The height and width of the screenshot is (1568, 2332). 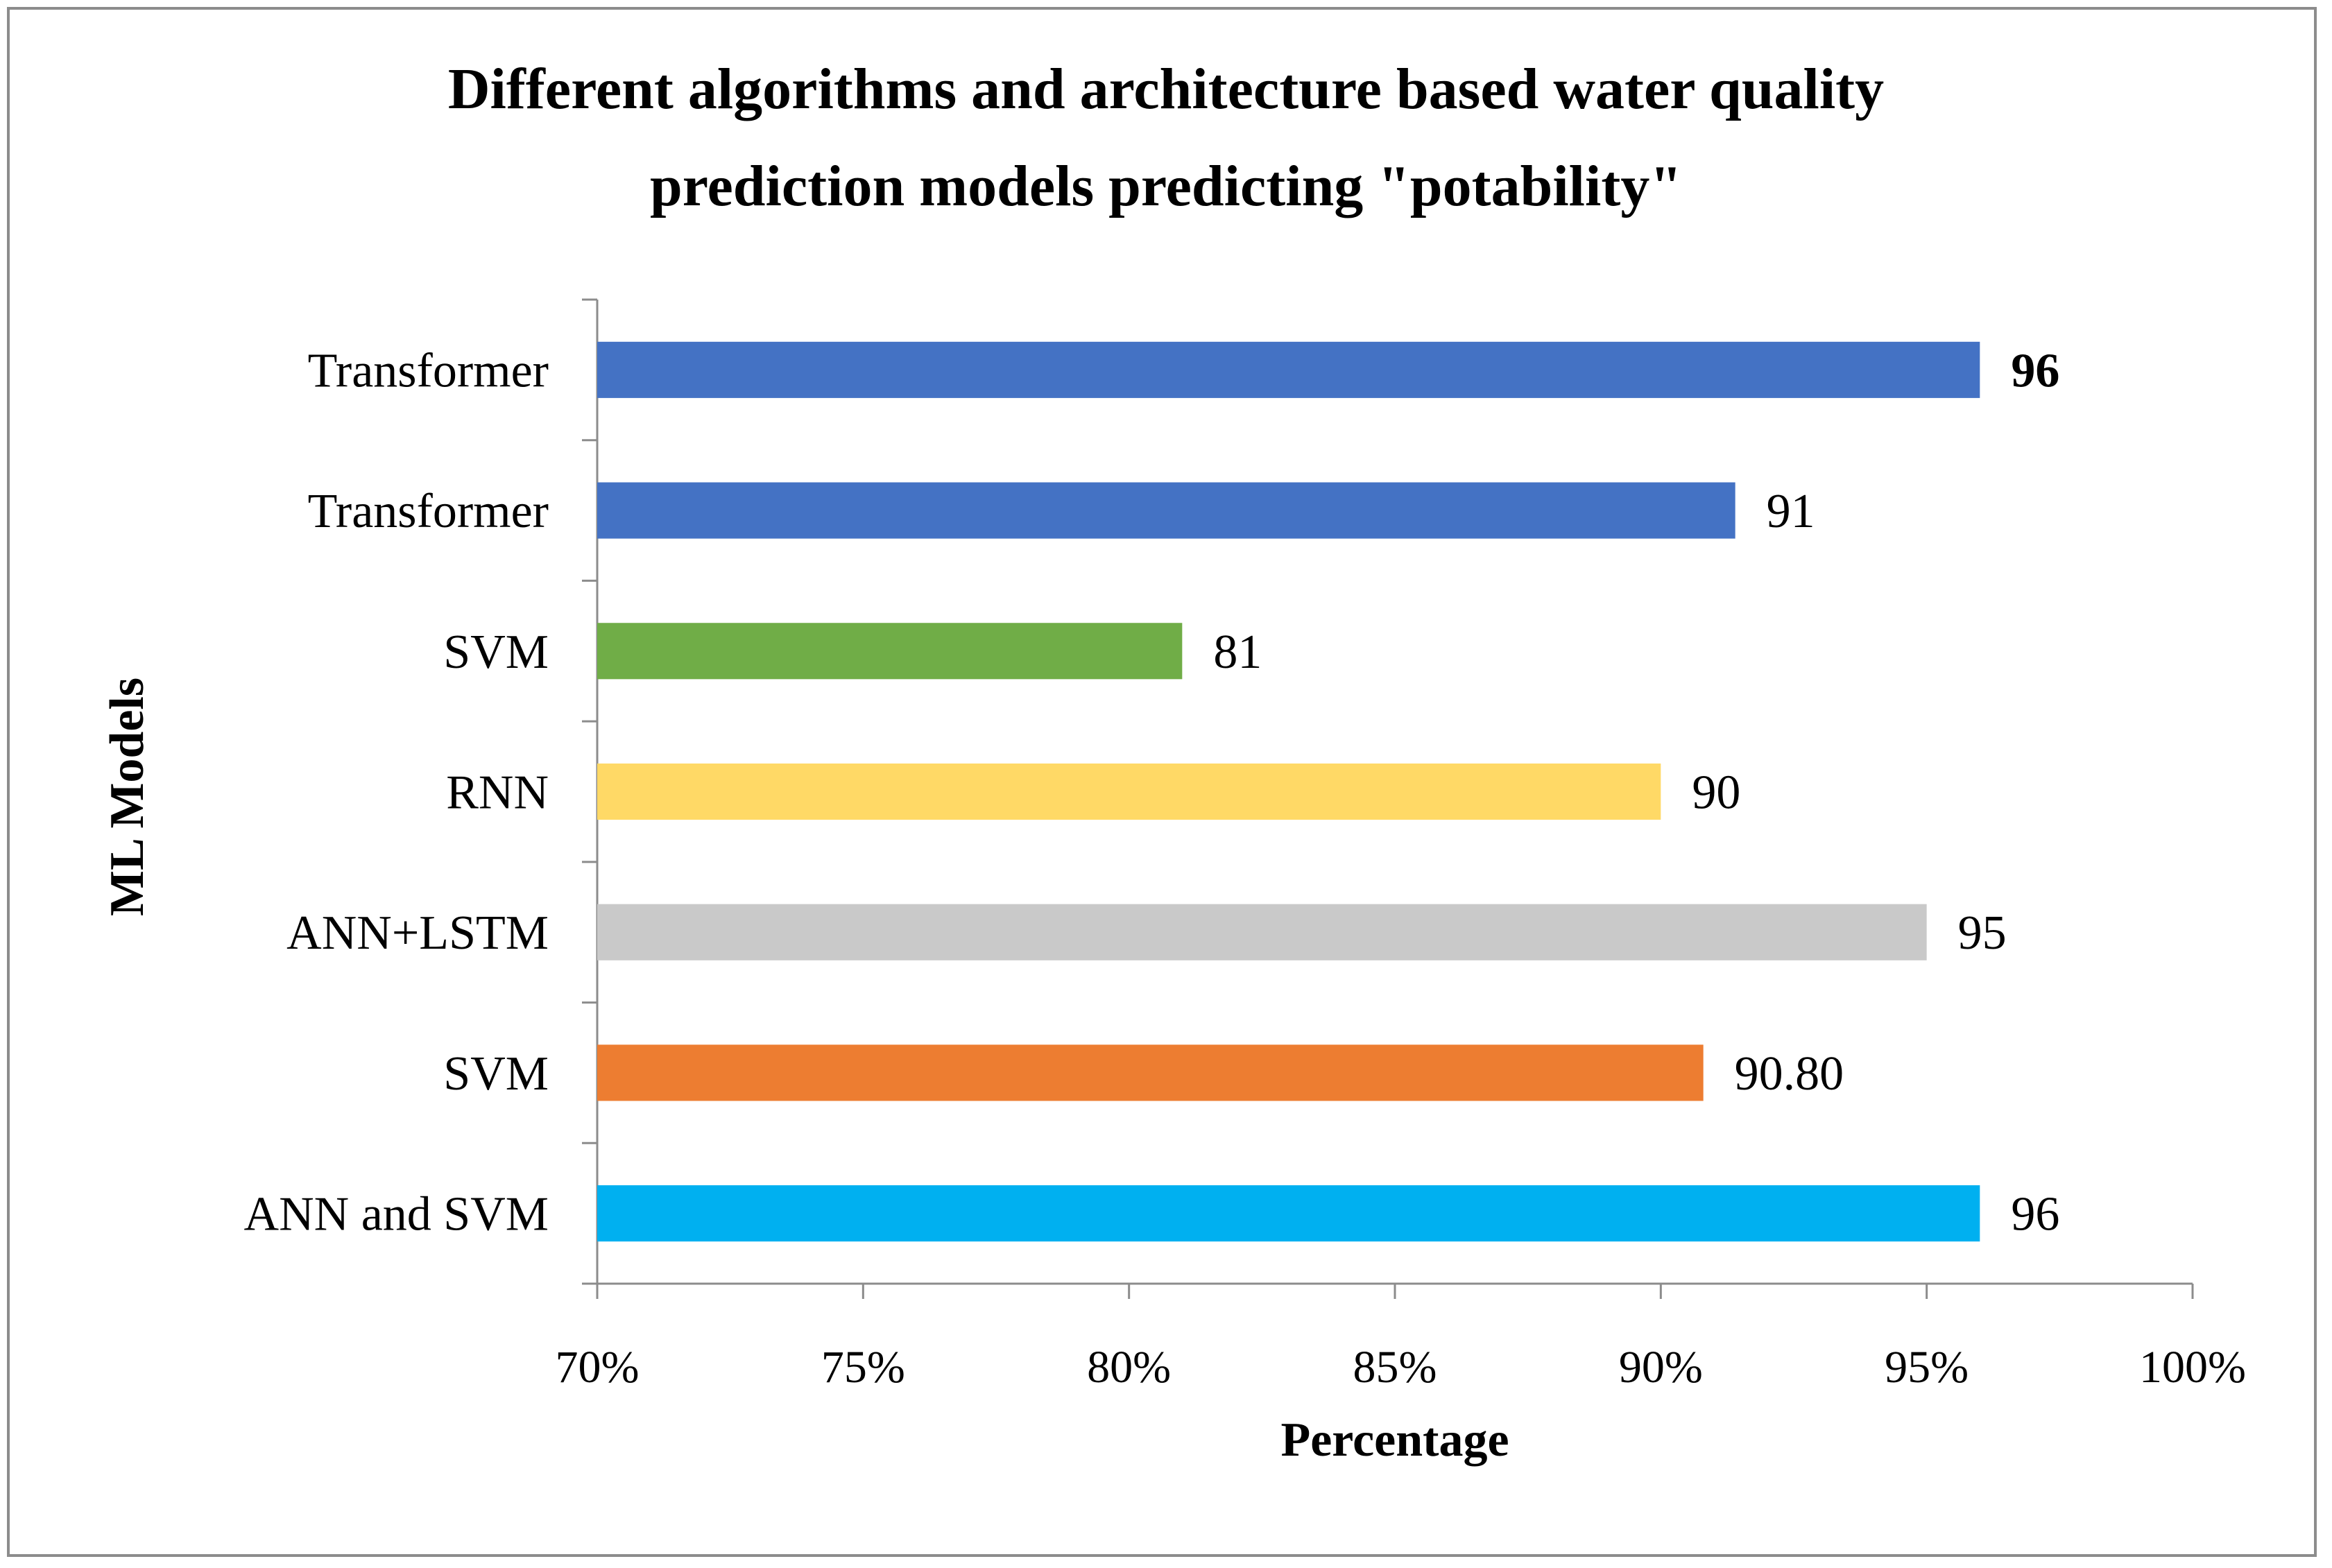 What do you see at coordinates (1789, 1074) in the screenshot?
I see `data-label: 90.80` at bounding box center [1789, 1074].